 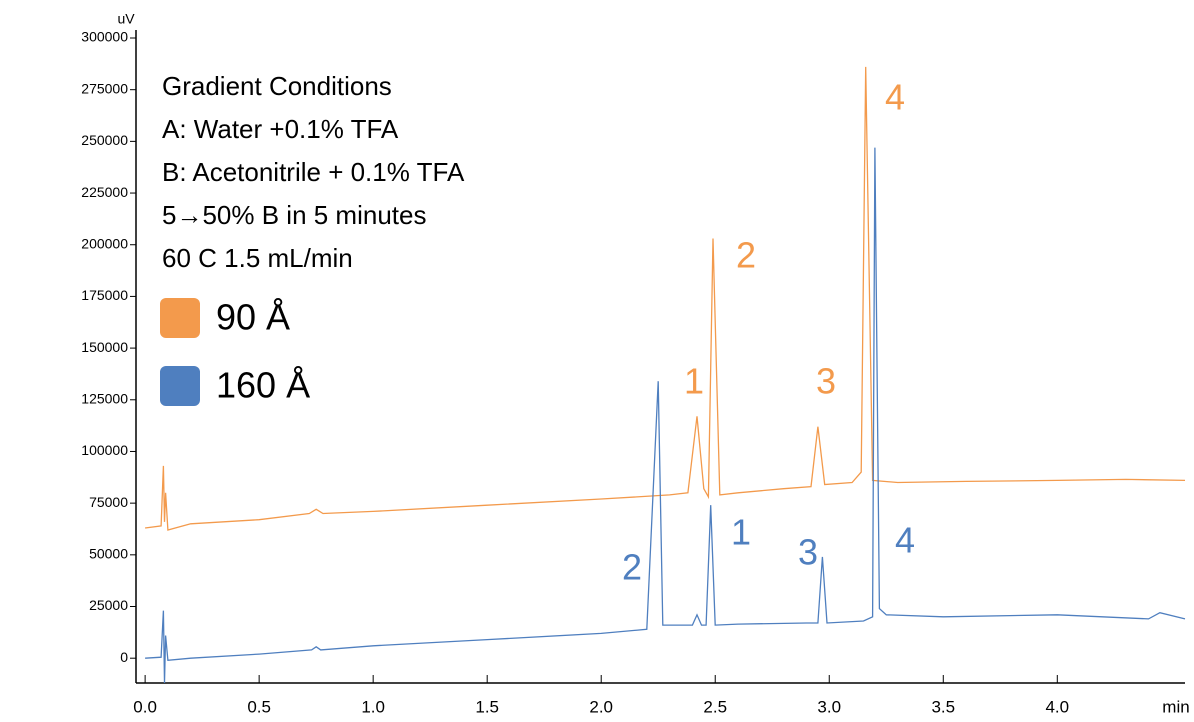 I want to click on y-tick-label: 300000, so click(x=104, y=37).